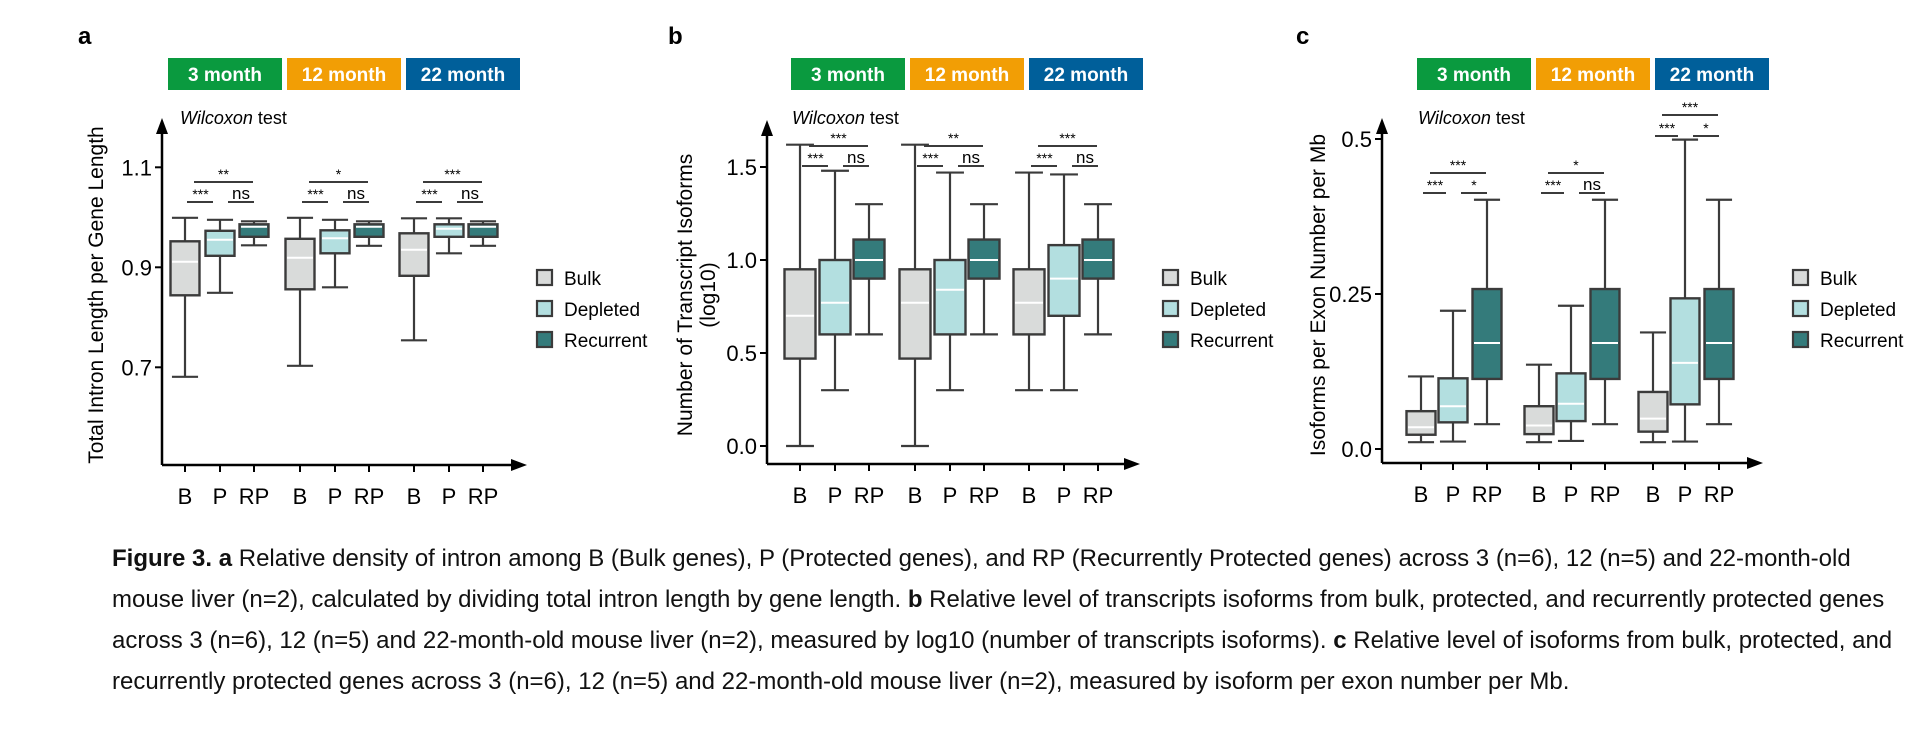 The width and height of the screenshot is (1928, 754). What do you see at coordinates (1350, 294) in the screenshot?
I see `y-tick-label: 0.25` at bounding box center [1350, 294].